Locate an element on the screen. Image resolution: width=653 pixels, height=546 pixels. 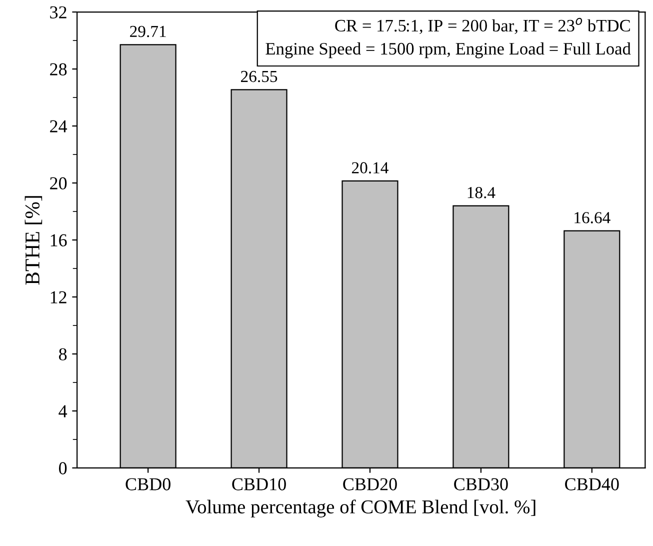
y-tick-label: 8 is located at coordinates (62, 354).